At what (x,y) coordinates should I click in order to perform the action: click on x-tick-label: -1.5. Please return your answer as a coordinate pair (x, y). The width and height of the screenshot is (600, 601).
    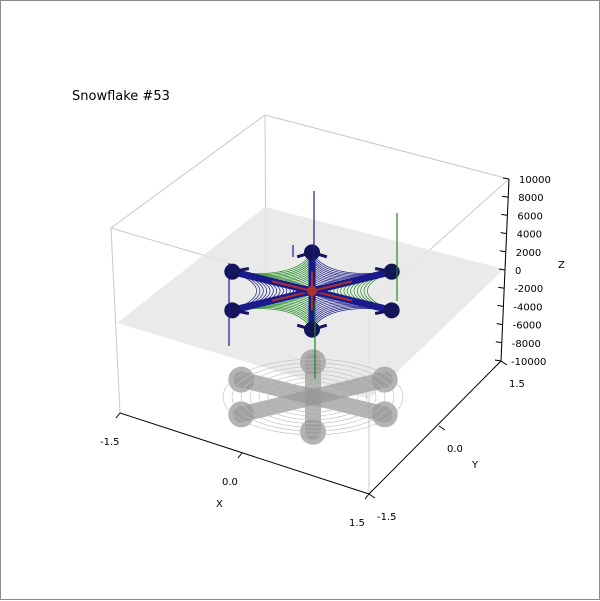
    Looking at the image, I should click on (110, 442).